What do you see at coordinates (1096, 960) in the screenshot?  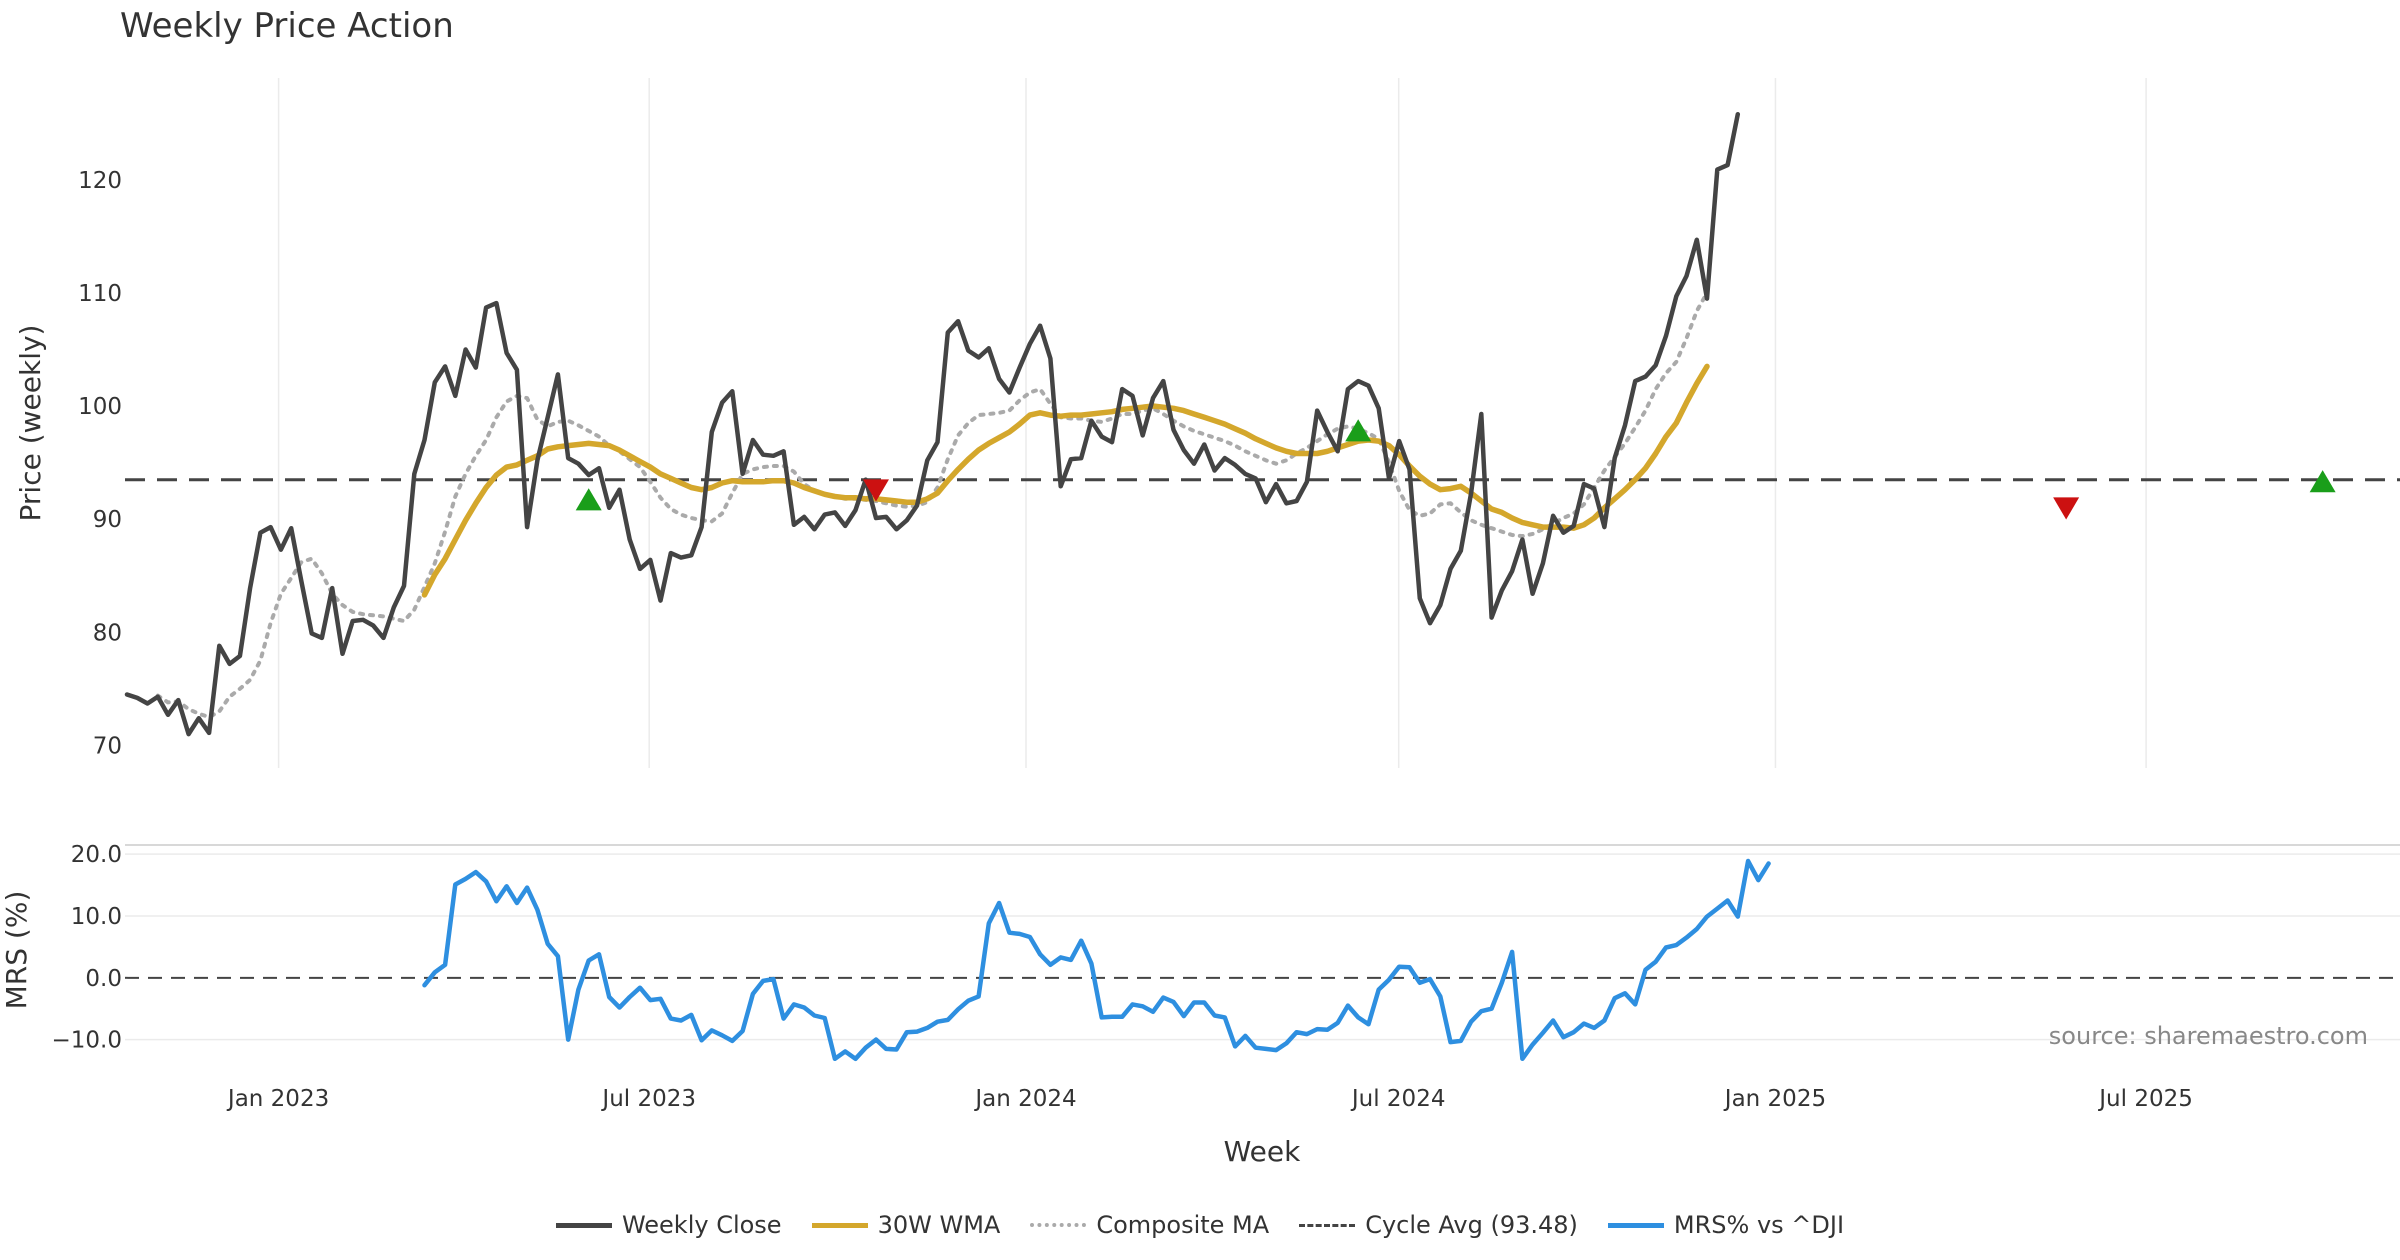 I see `mrs-line` at bounding box center [1096, 960].